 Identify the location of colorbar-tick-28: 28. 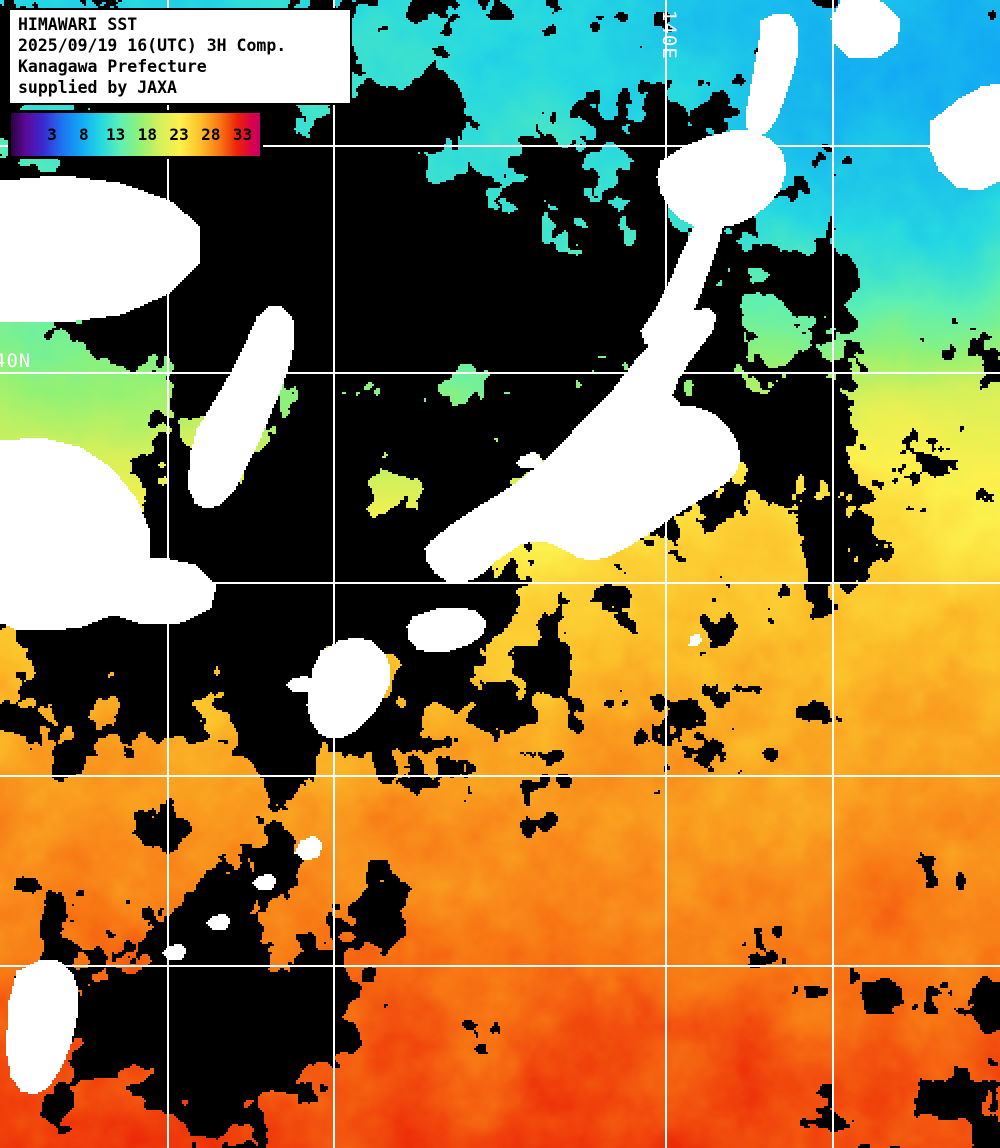
(211, 134).